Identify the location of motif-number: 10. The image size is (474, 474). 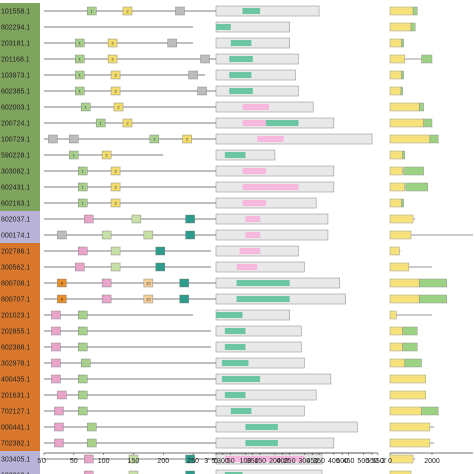
(148, 283).